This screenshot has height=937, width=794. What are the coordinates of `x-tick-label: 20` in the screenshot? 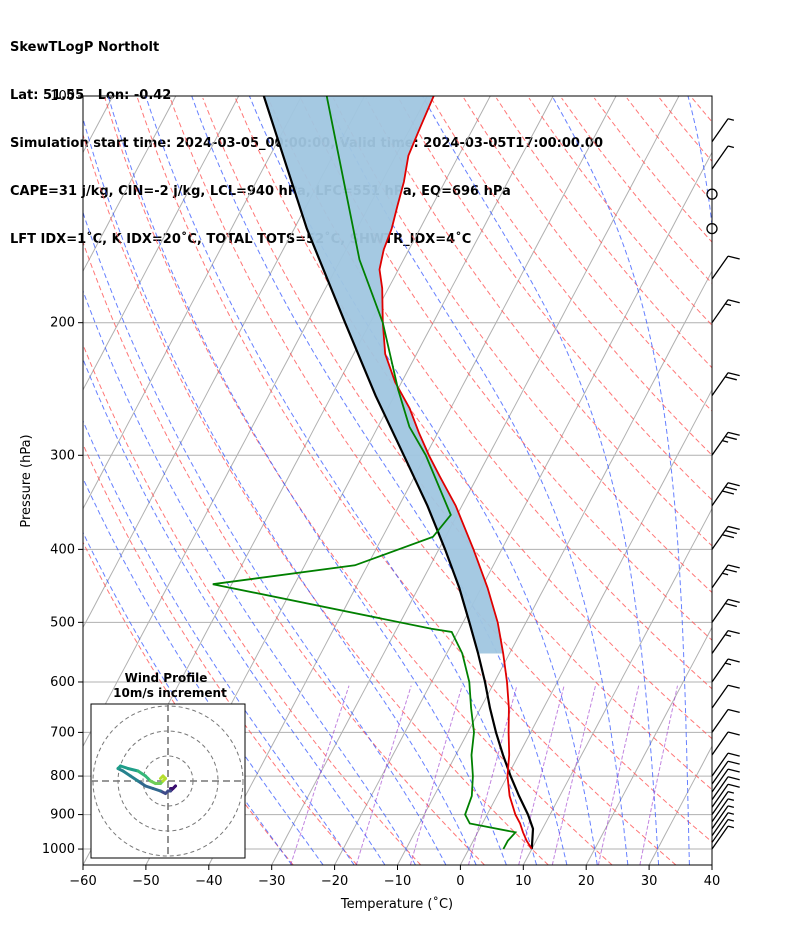 It's located at (586, 881).